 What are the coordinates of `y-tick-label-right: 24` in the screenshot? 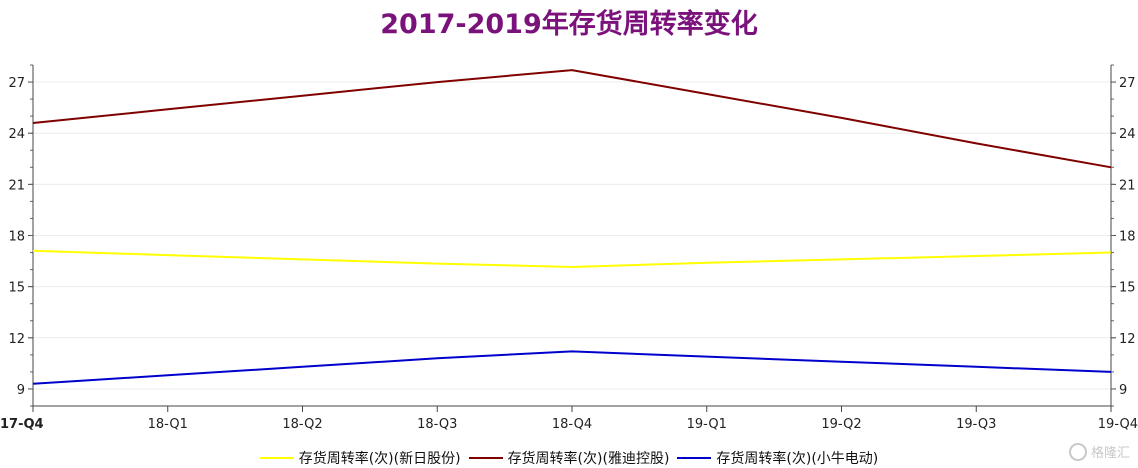 It's located at (1127, 134).